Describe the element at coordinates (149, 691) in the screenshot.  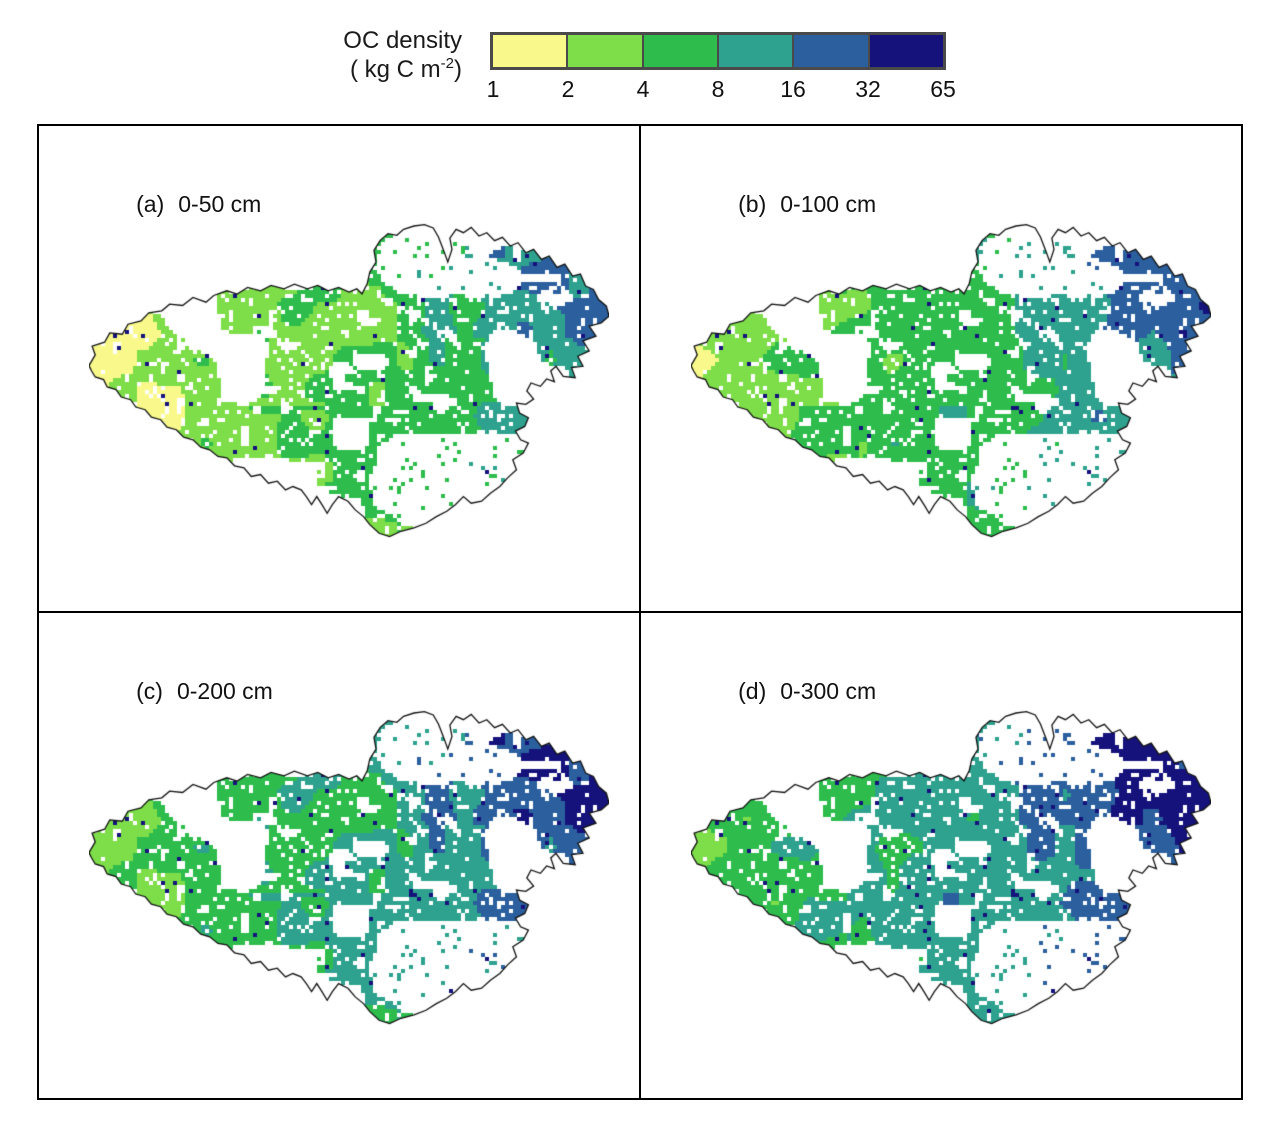
I see `panel-c-letter: (c)` at that location.